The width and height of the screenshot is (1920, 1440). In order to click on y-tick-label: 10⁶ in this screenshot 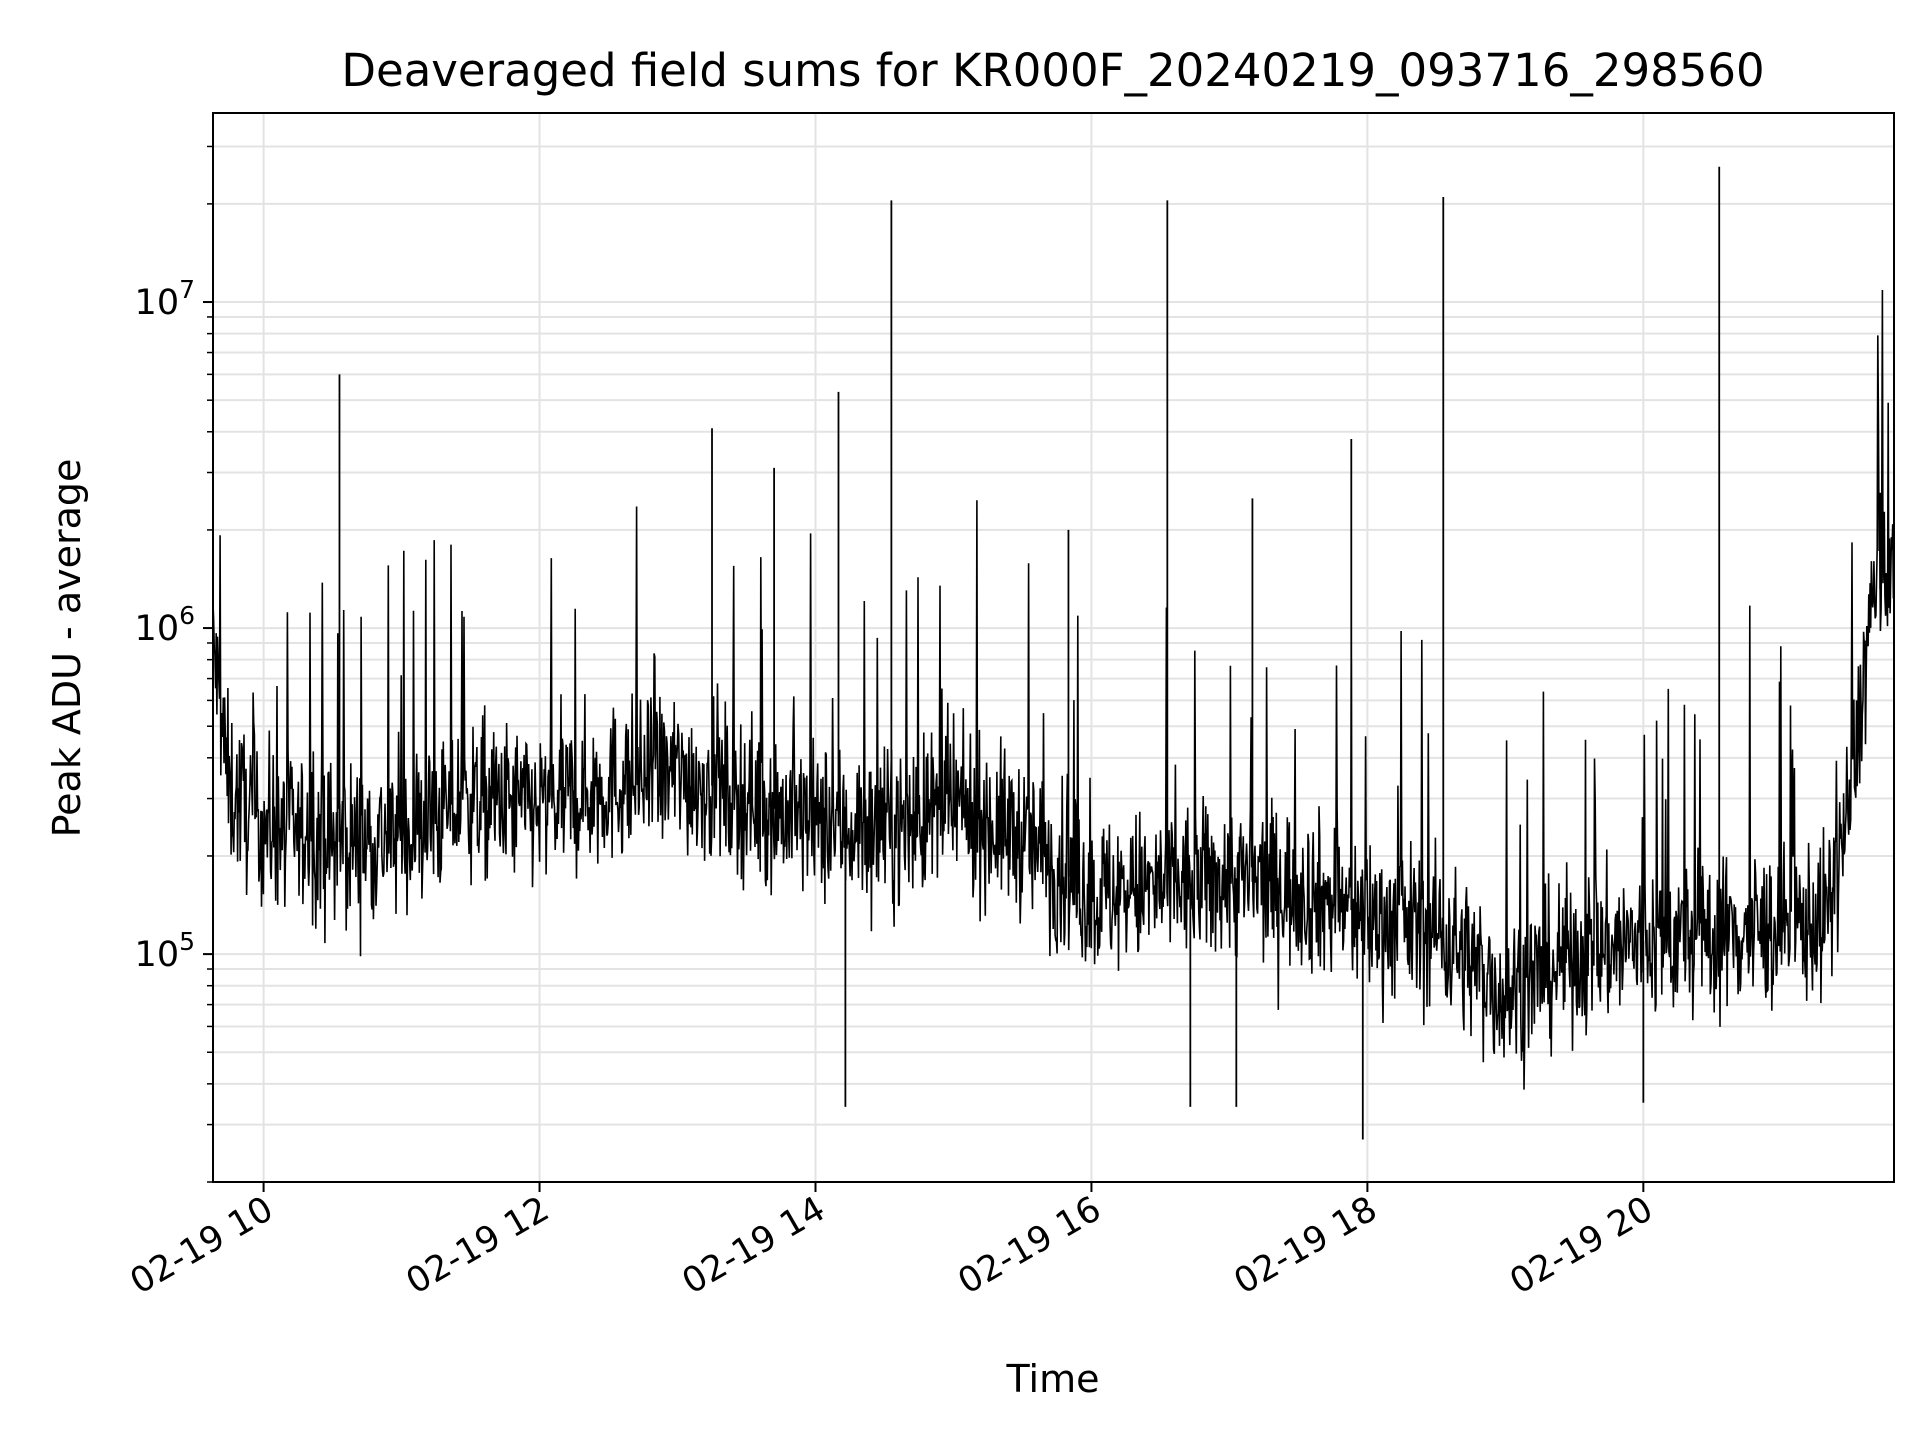, I will do `click(165, 625)`.